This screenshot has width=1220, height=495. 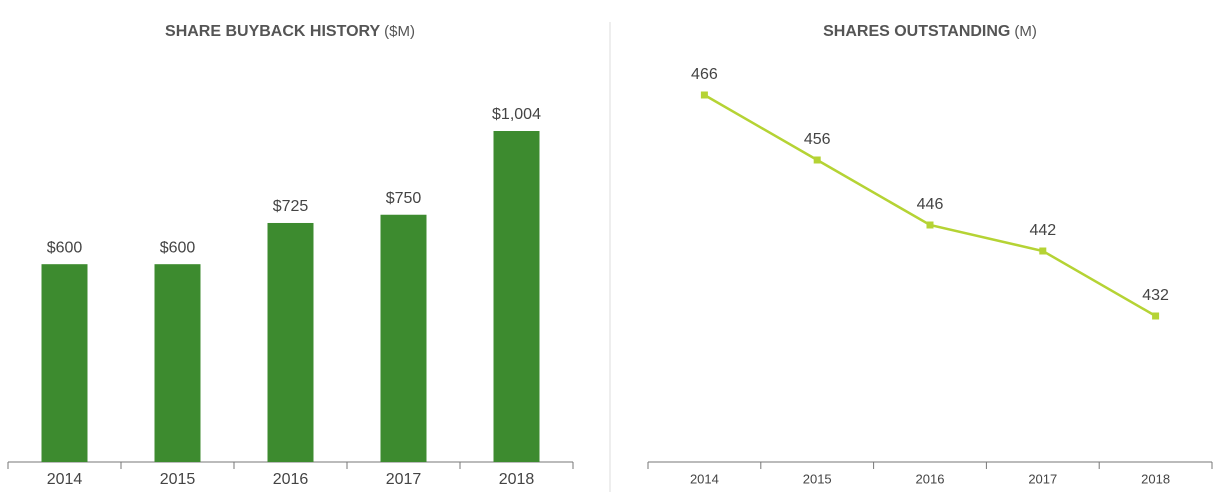 What do you see at coordinates (1025, 31) in the screenshot?
I see `title-unit: (M)` at bounding box center [1025, 31].